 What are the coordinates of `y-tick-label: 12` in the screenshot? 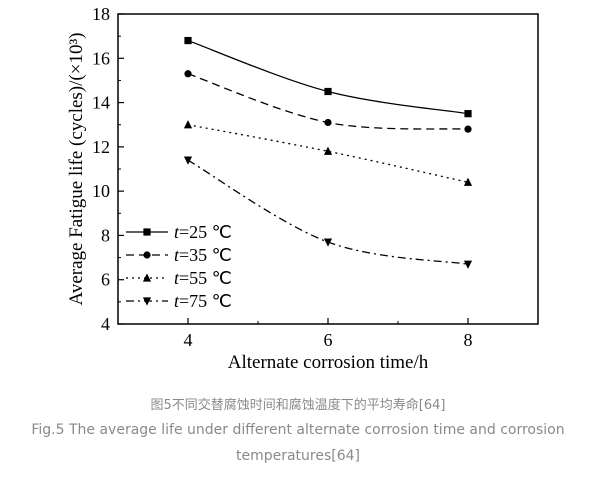 It's located at (101, 147).